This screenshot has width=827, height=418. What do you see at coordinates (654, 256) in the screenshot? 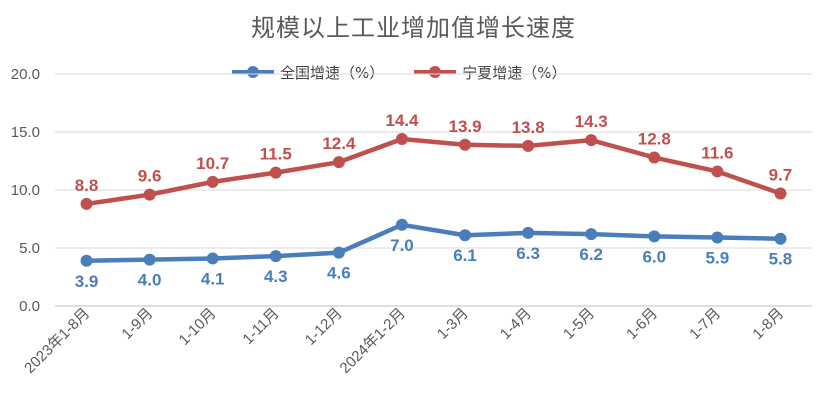
I see `series-0-data-label-9: 6.0` at bounding box center [654, 256].